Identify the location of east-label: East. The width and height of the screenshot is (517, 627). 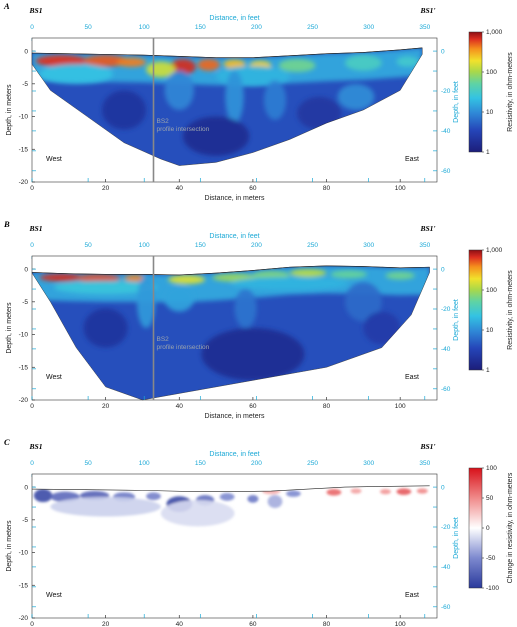
(412, 595).